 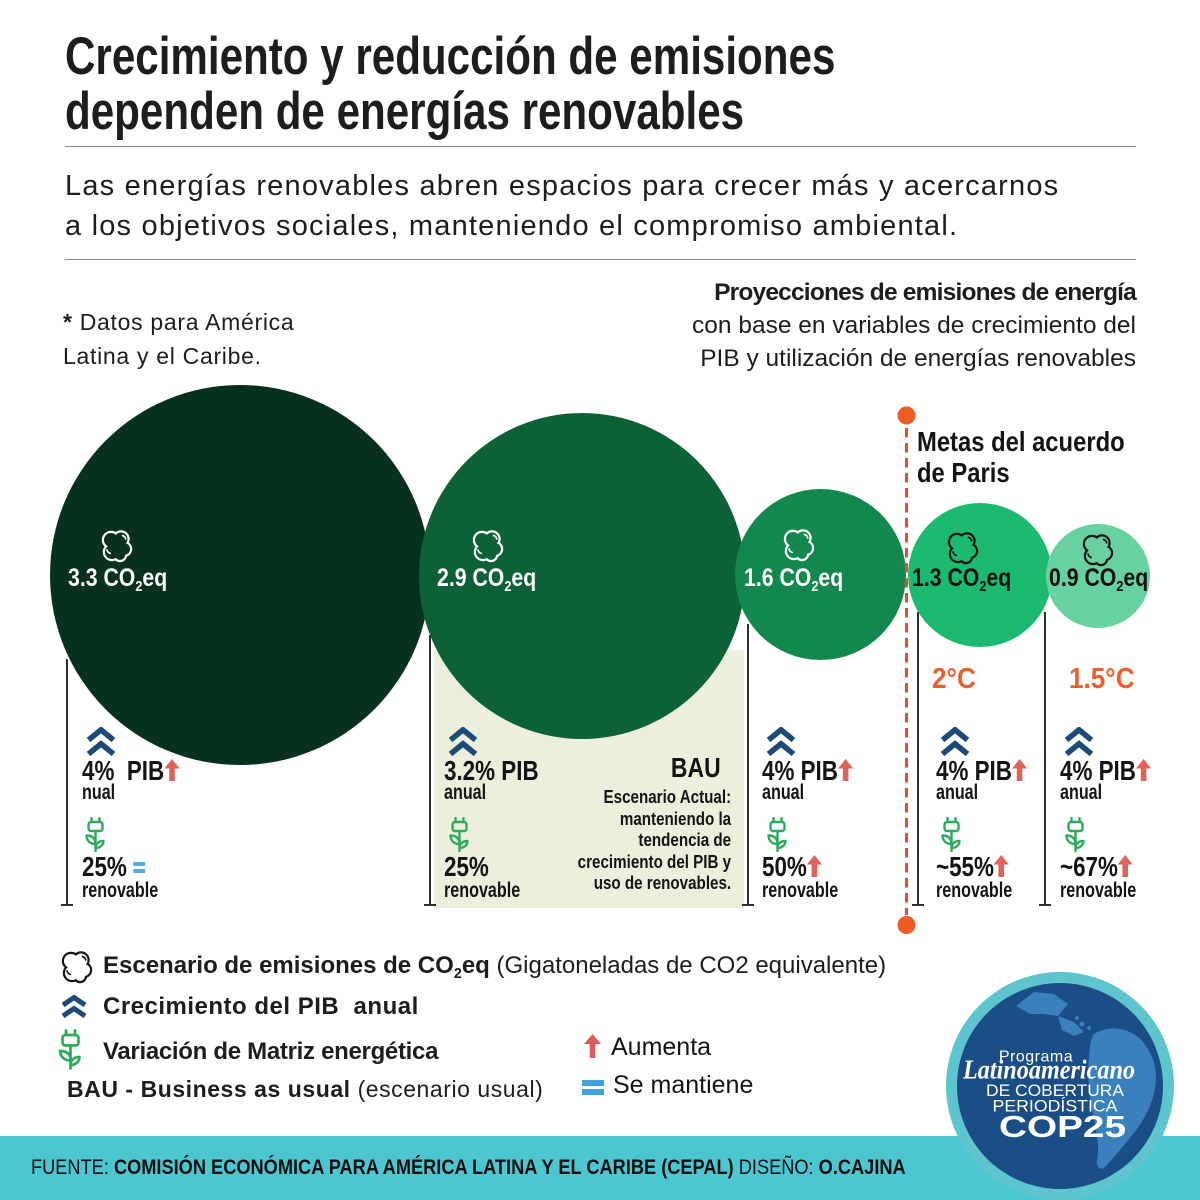 I want to click on svg-text: DE COBERTURA, so click(x=1055, y=1091).